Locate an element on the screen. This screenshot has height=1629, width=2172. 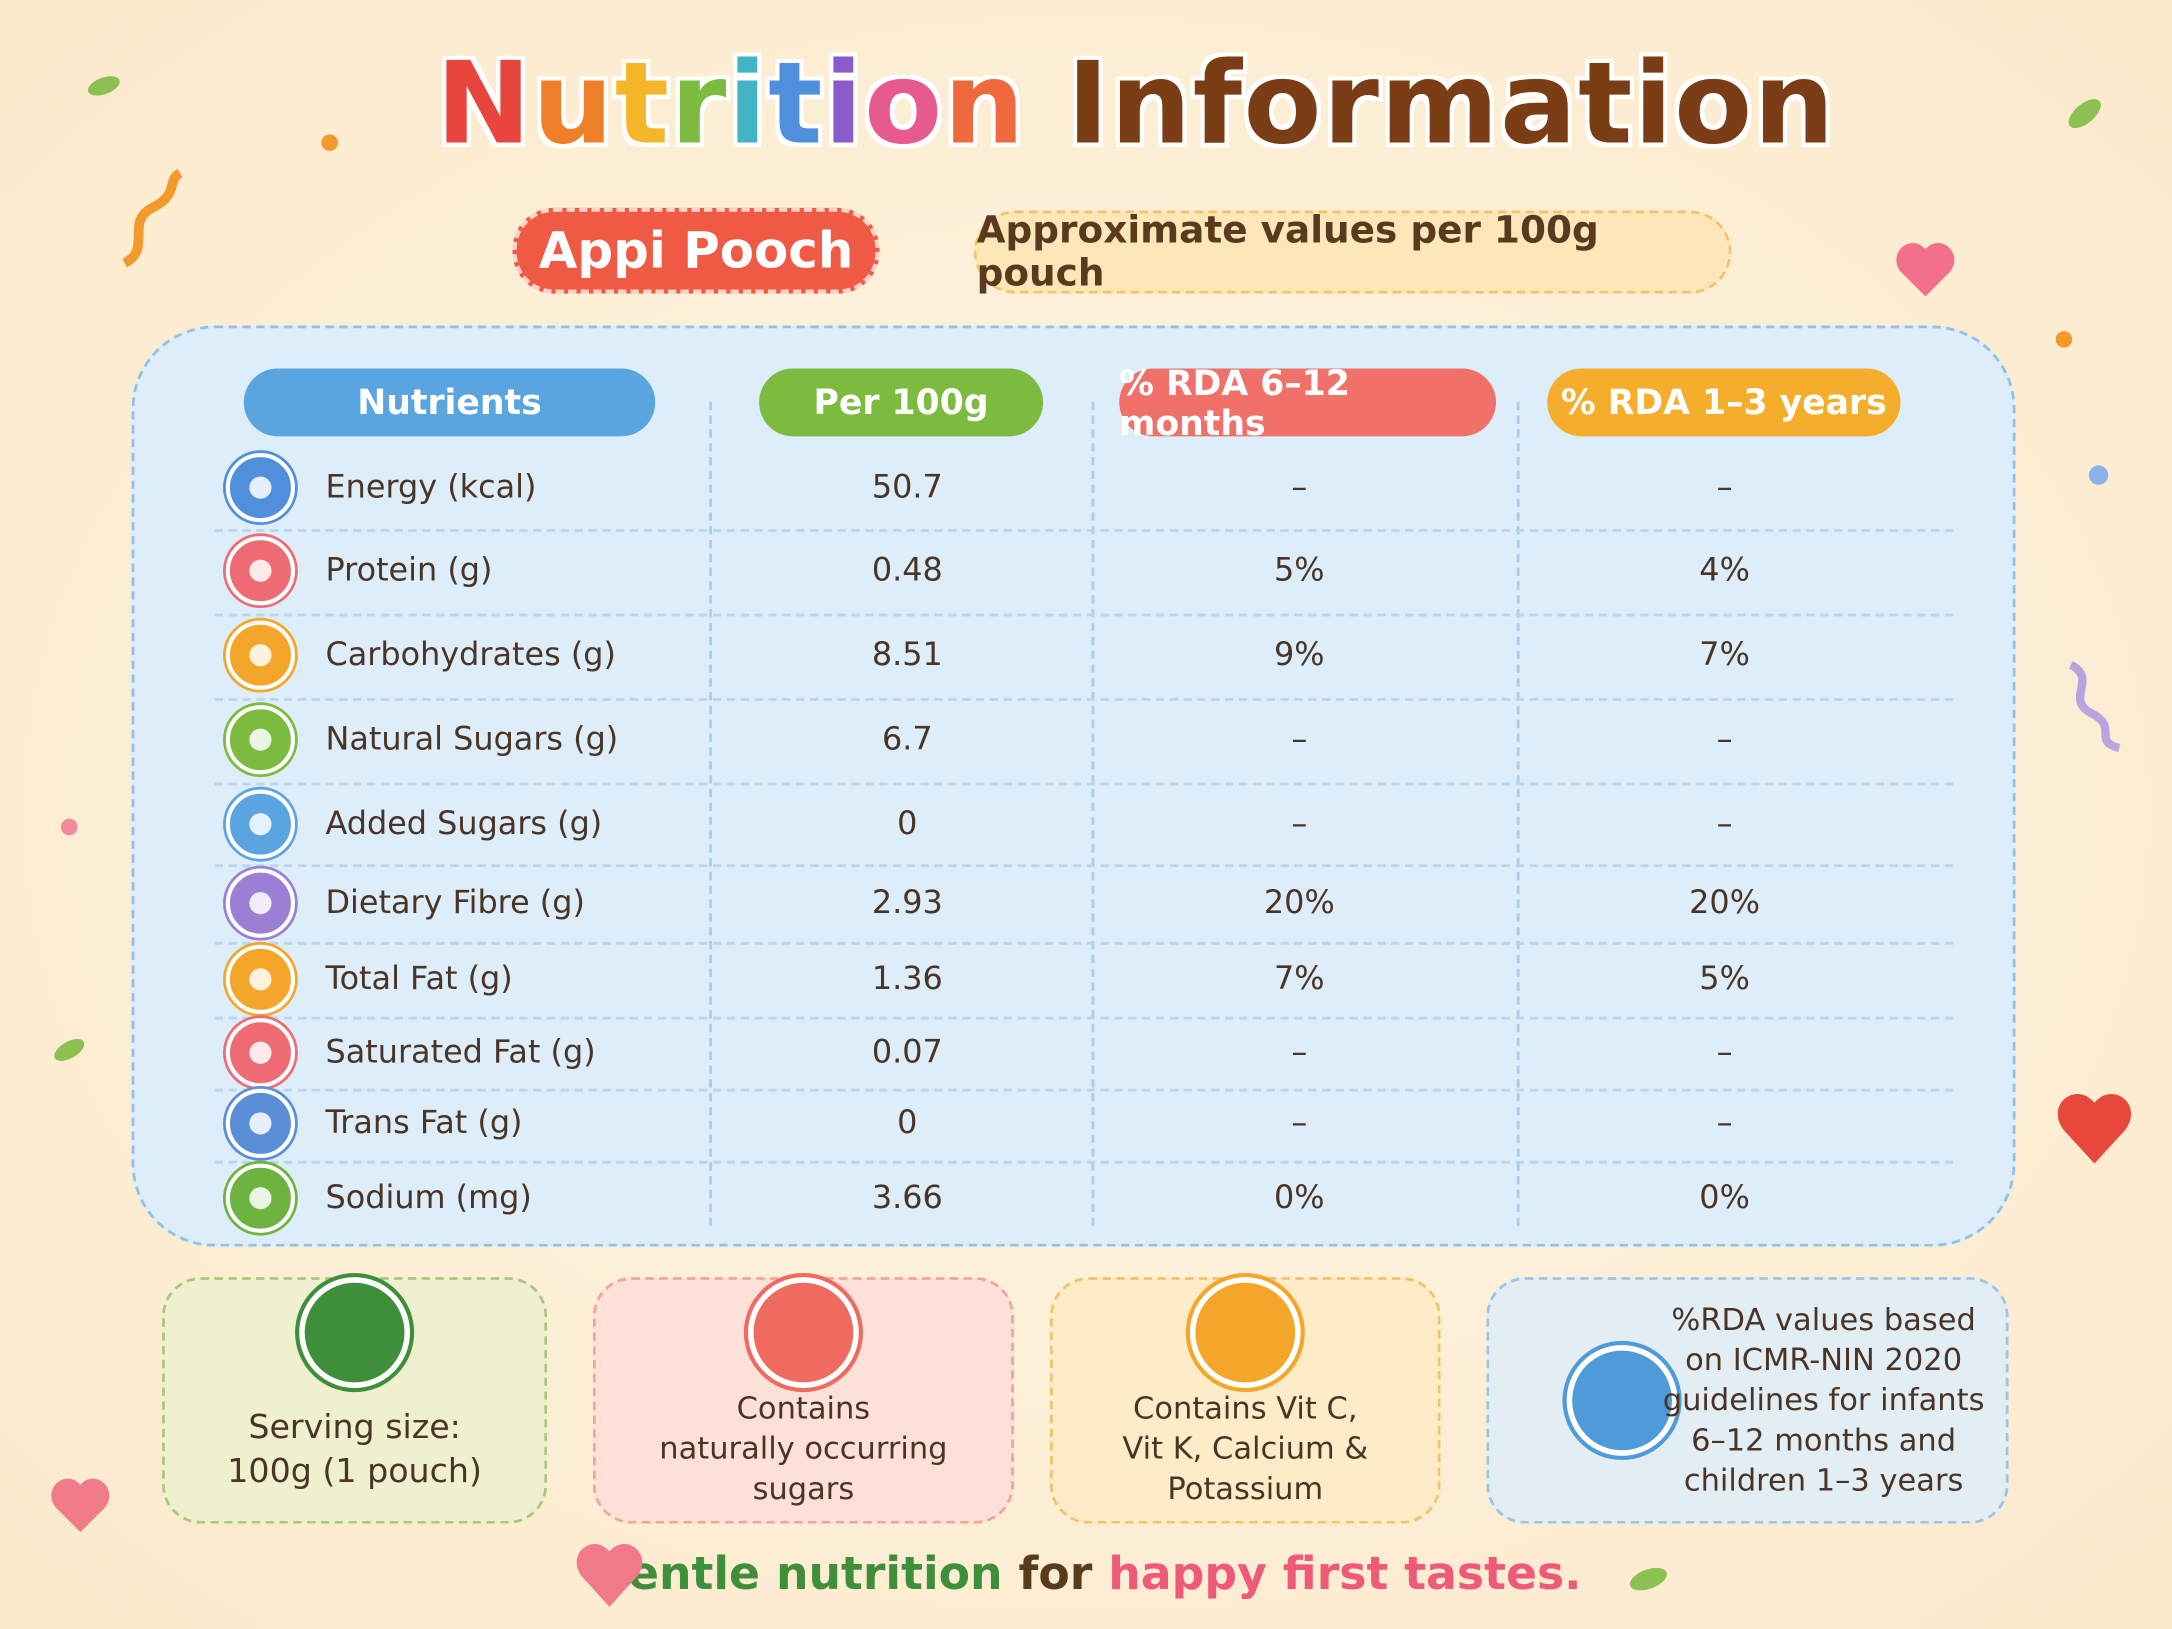
nutrient-name: Carbohydrates (g) is located at coordinates (470, 655).